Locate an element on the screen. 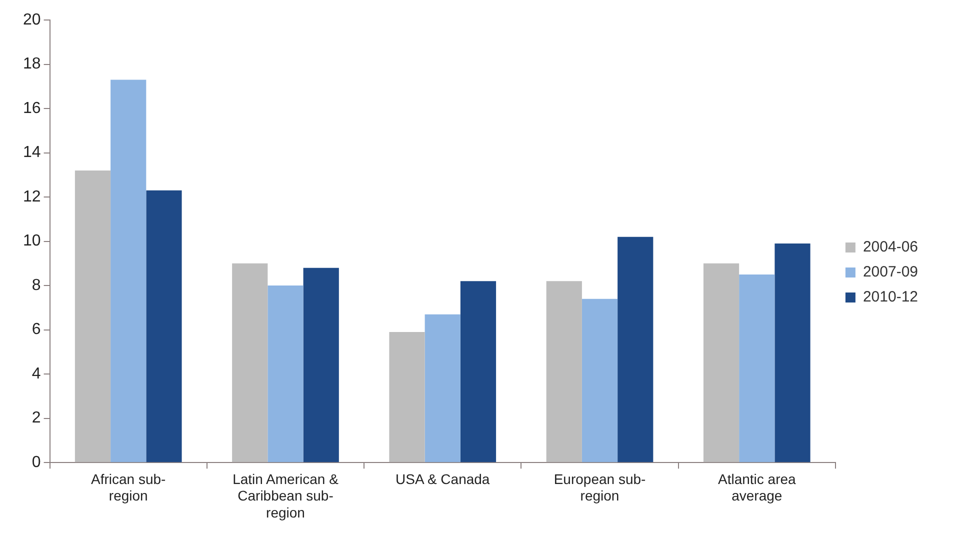 The height and width of the screenshot is (535, 958). legend-label: 2007-09 is located at coordinates (890, 272).